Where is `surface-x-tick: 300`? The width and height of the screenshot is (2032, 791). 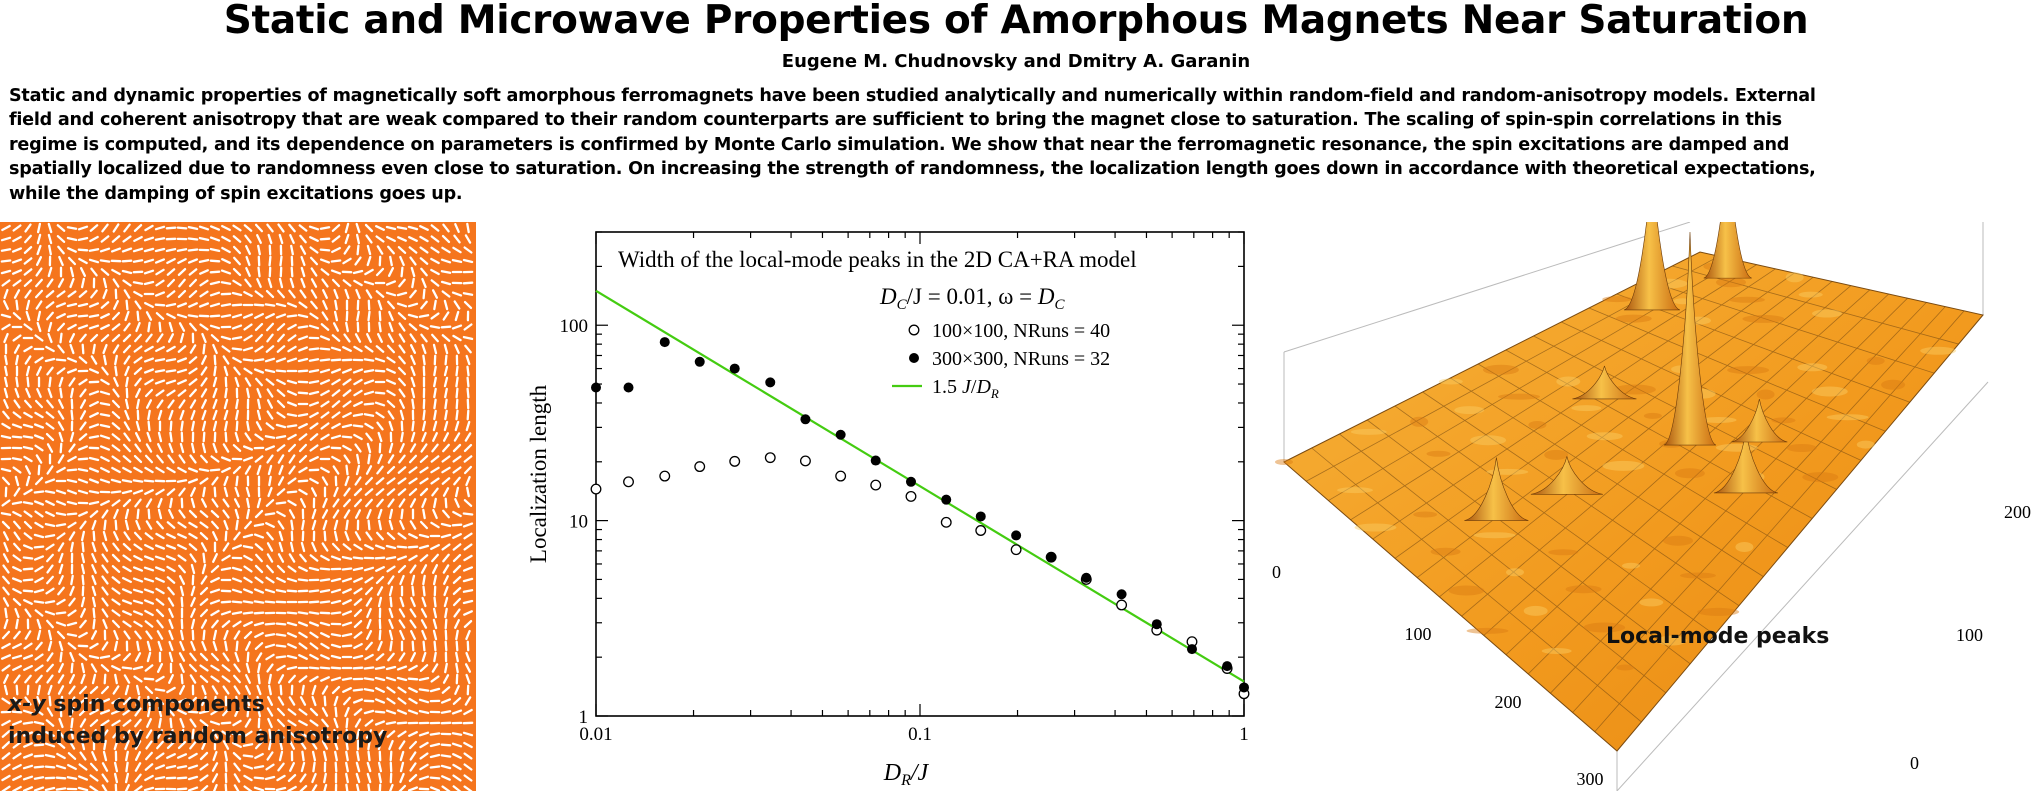
surface-x-tick: 300 is located at coordinates (1590, 779).